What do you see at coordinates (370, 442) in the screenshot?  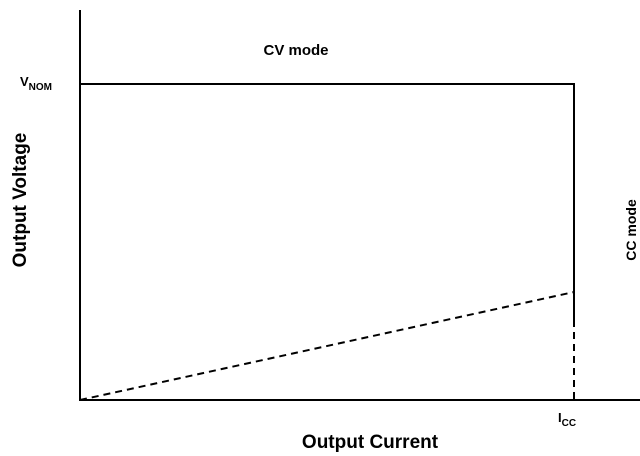 I see `x-axis-label: Output Current` at bounding box center [370, 442].